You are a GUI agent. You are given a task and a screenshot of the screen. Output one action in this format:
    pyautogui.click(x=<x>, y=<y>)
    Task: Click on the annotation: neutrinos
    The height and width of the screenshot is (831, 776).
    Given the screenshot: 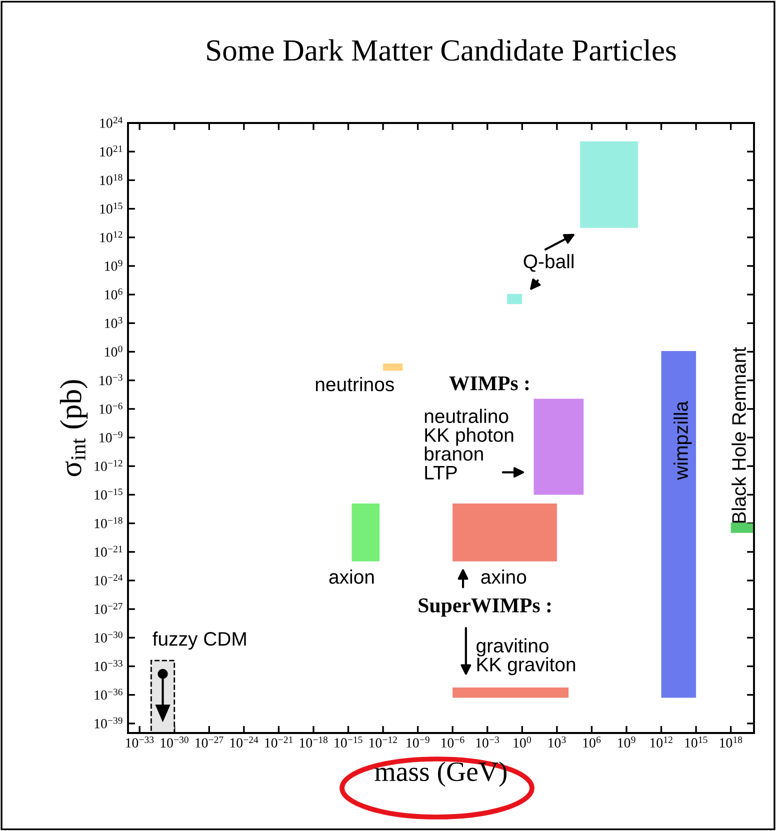 What is the action you would take?
    pyautogui.click(x=355, y=384)
    